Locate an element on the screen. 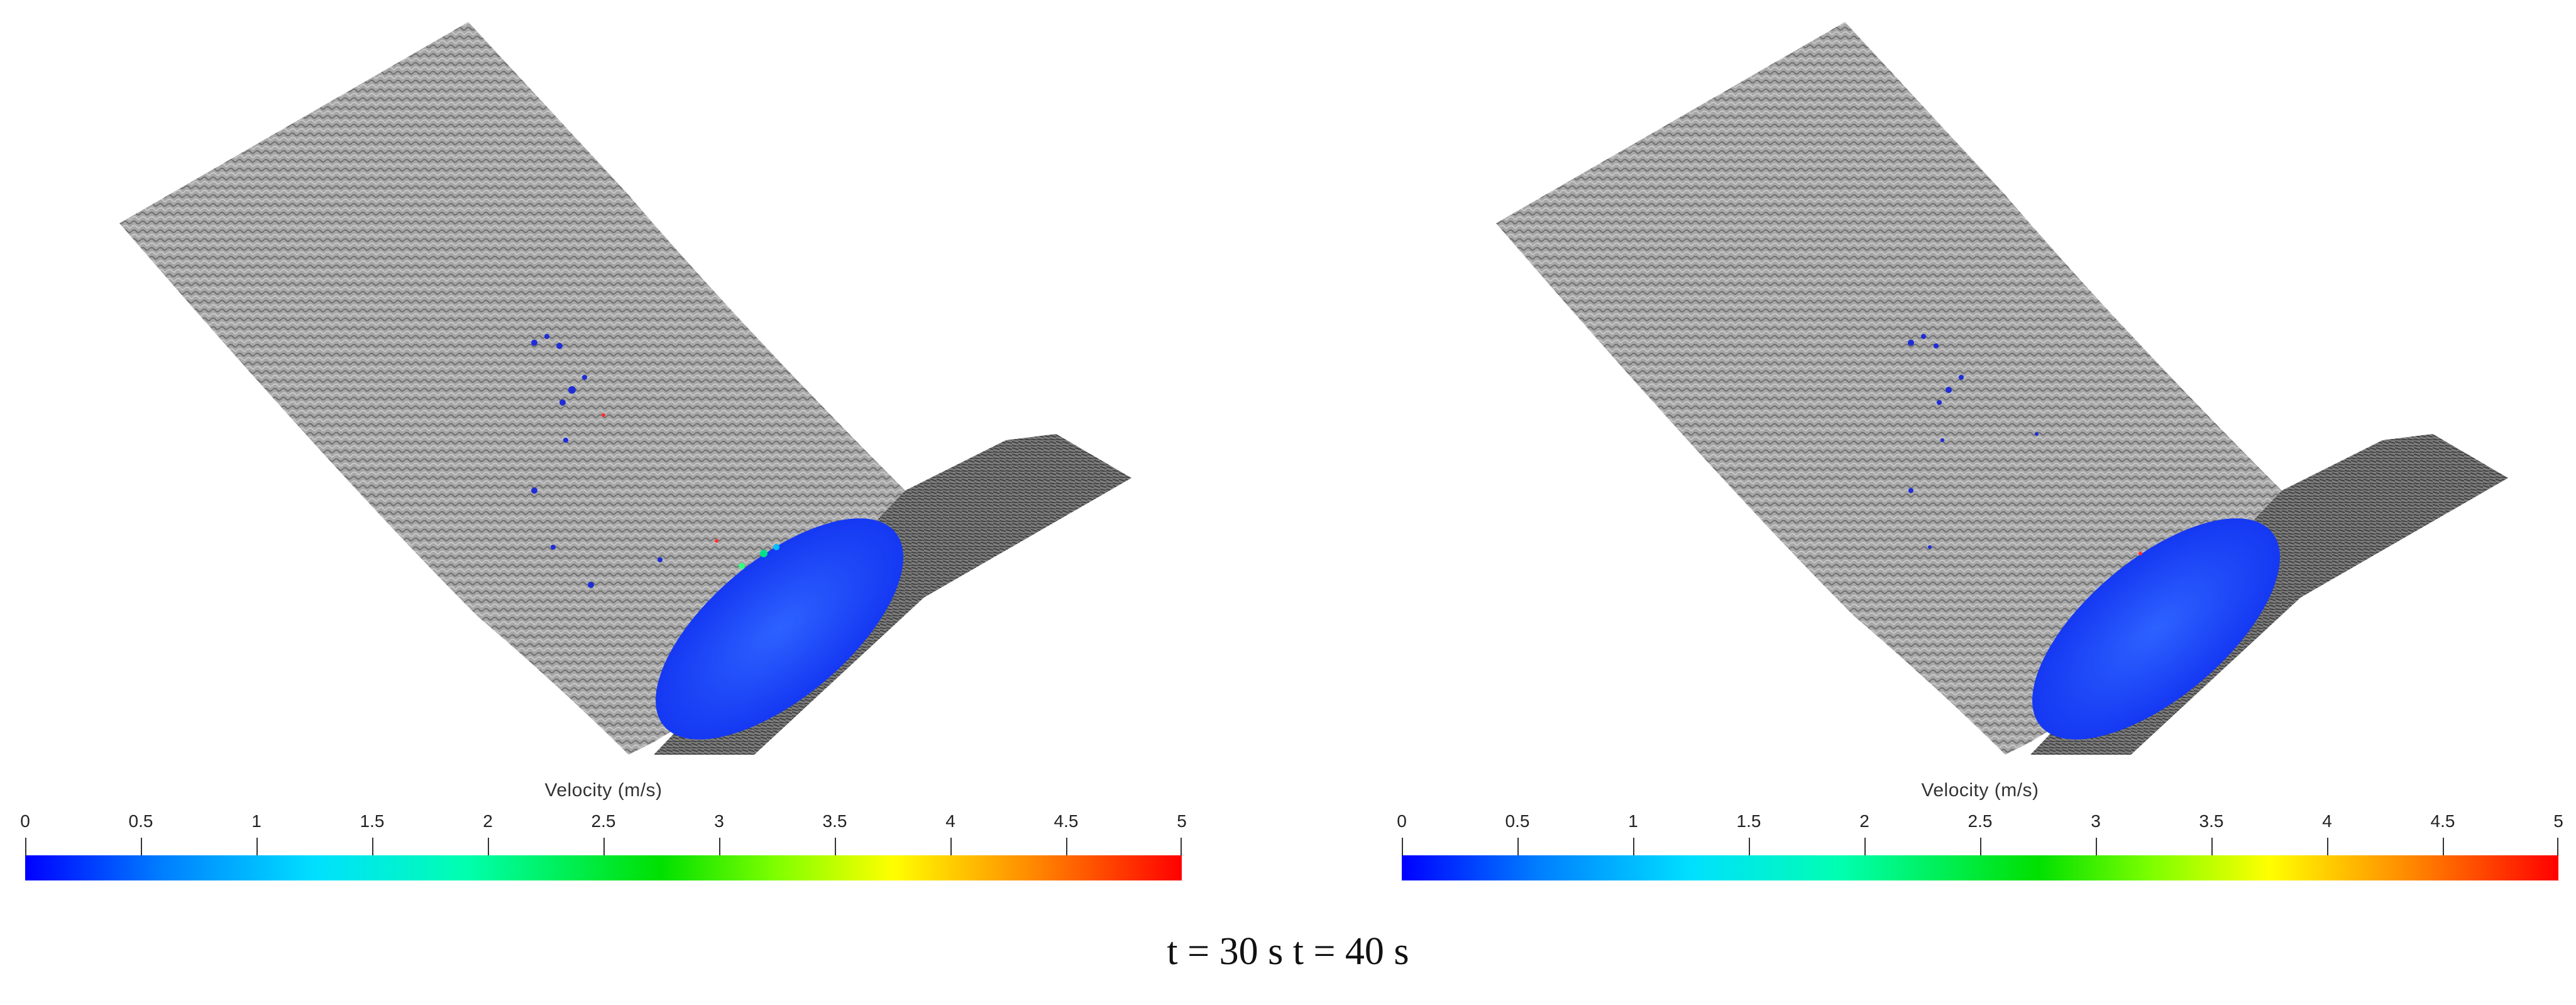 Image resolution: width=2576 pixels, height=1005 pixels. figure-caption: t = 30 s t = 40 s is located at coordinates (1288, 951).